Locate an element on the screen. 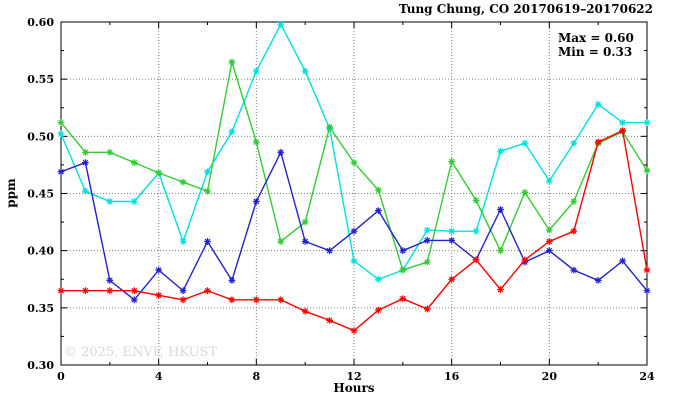  x-axis-label: Hours is located at coordinates (353, 388).